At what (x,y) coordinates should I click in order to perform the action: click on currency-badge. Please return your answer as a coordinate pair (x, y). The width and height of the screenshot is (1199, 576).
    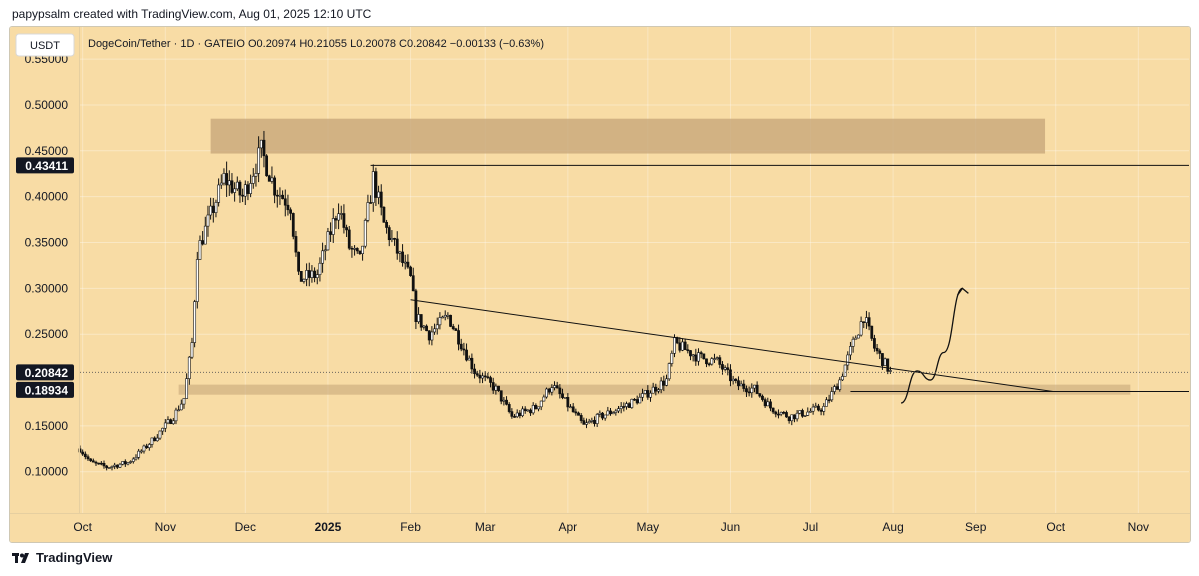
    Looking at the image, I should click on (45, 45).